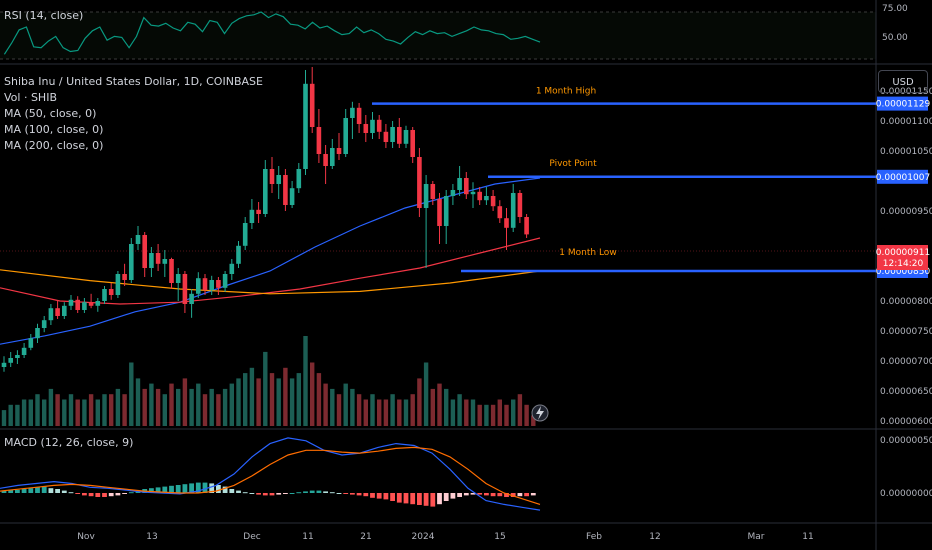 This screenshot has height=550, width=932. Describe the element at coordinates (270, 474) in the screenshot. I see `macd-line` at that location.